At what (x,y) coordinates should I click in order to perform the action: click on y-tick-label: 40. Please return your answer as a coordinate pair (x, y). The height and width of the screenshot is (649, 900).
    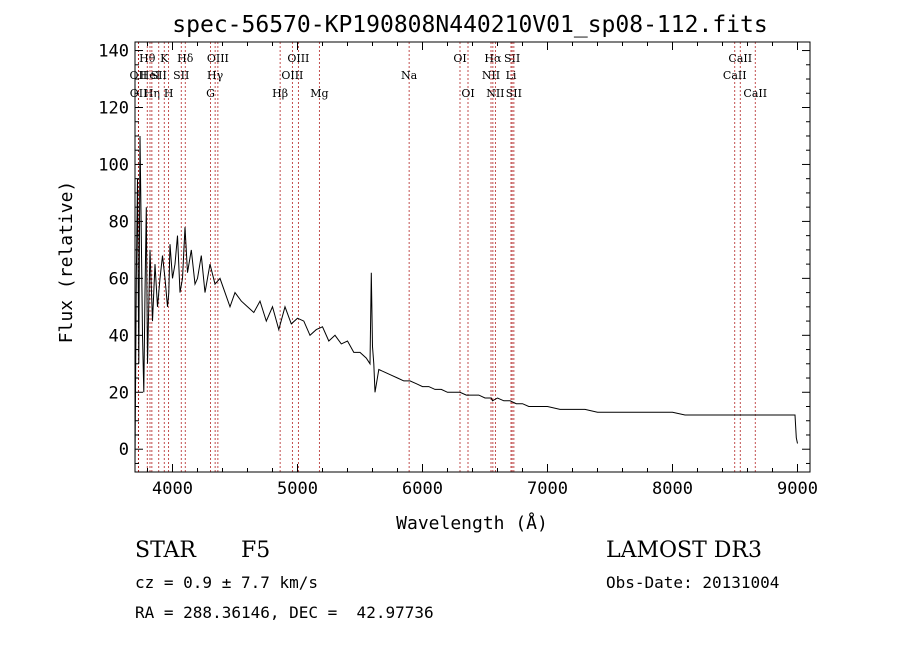
    Looking at the image, I should click on (119, 336).